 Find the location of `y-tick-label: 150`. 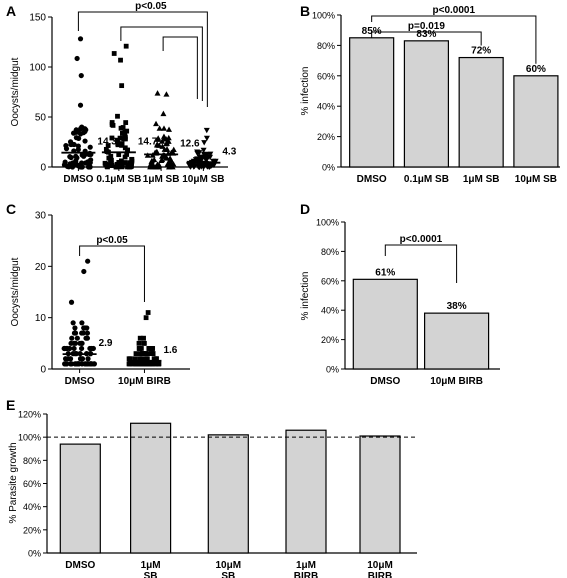

y-tick-label: 150 is located at coordinates (37, 18).